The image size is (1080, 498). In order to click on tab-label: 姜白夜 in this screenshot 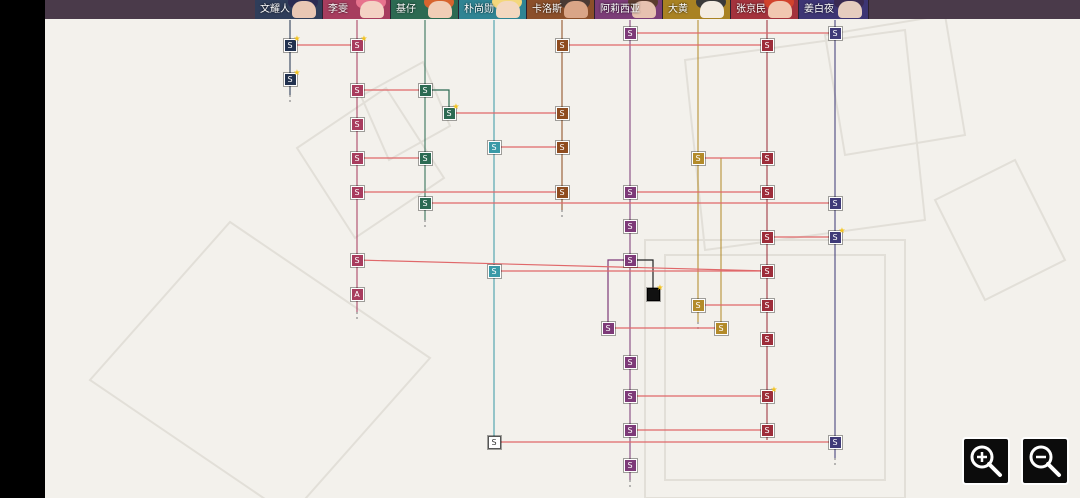, I will do `click(819, 9)`.